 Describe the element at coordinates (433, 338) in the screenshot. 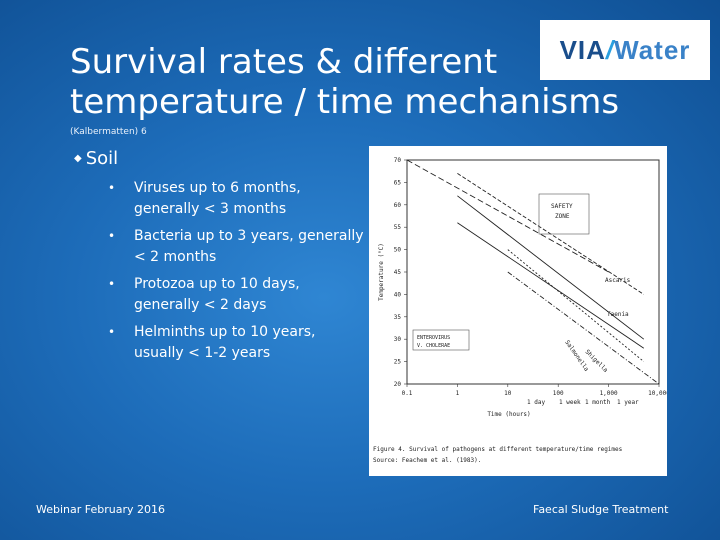

I see `legend-label: ENTEROVIRUS` at that location.